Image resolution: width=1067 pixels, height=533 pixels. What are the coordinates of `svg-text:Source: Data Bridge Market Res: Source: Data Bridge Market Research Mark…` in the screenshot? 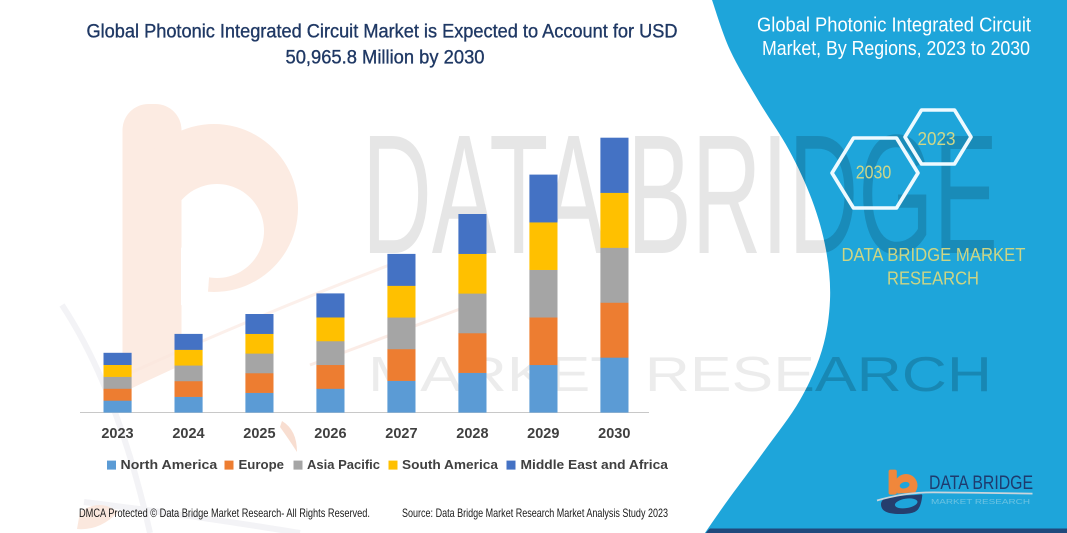 It's located at (535, 513).